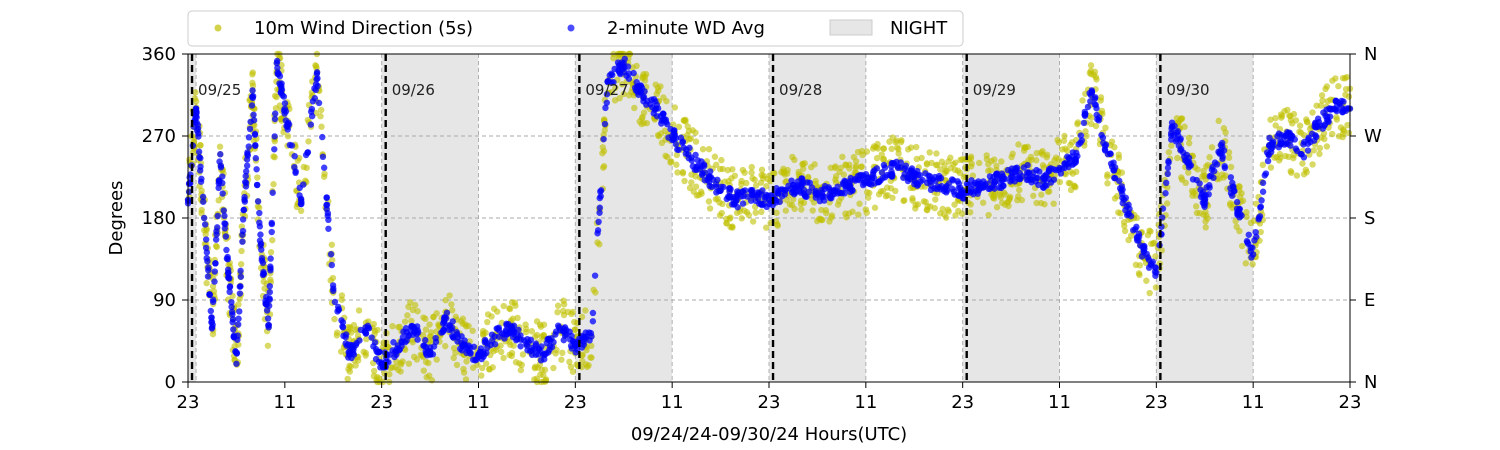  I want to click on legend-box, so click(575, 28).